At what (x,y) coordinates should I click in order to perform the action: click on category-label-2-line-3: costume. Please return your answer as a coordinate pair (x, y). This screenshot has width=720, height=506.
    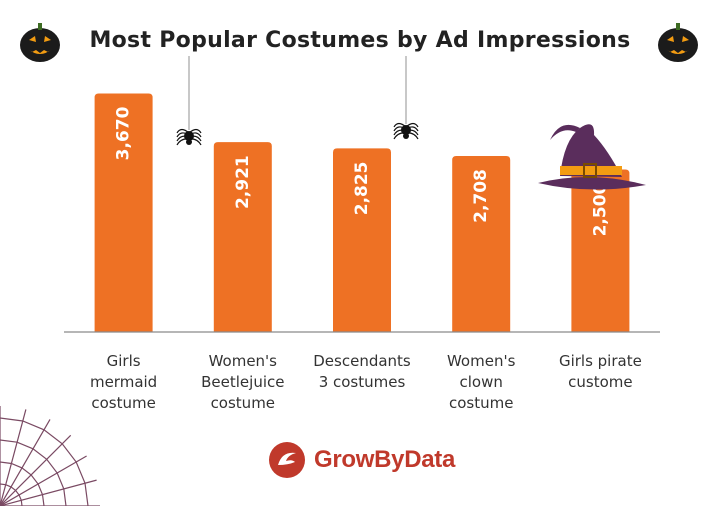
    Looking at the image, I should click on (243, 403).